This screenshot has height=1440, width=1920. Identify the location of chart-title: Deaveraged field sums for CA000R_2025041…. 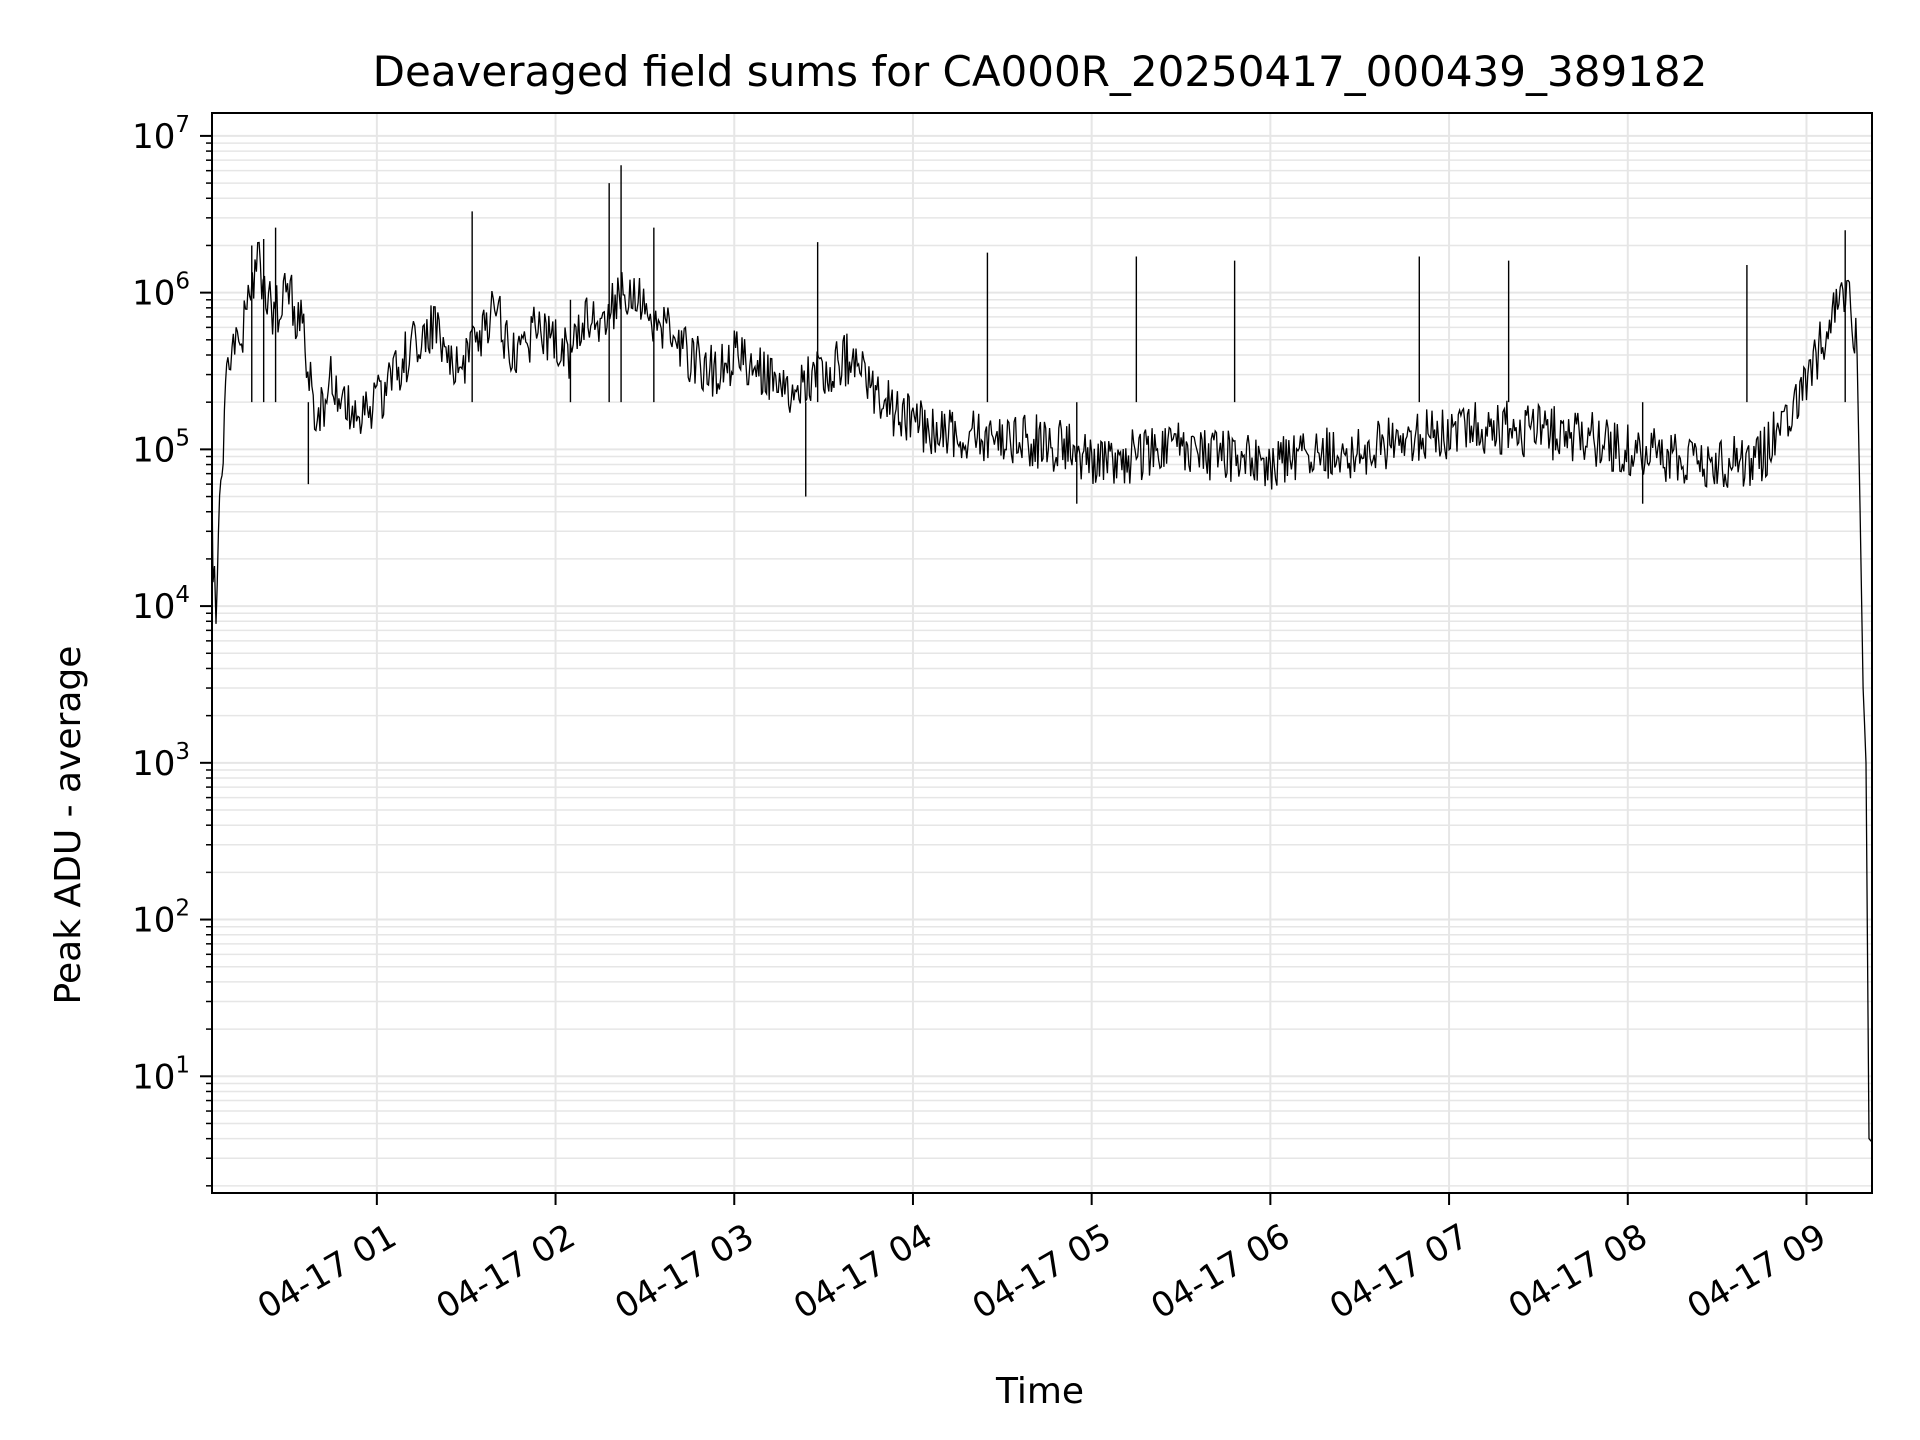
(1040, 71).